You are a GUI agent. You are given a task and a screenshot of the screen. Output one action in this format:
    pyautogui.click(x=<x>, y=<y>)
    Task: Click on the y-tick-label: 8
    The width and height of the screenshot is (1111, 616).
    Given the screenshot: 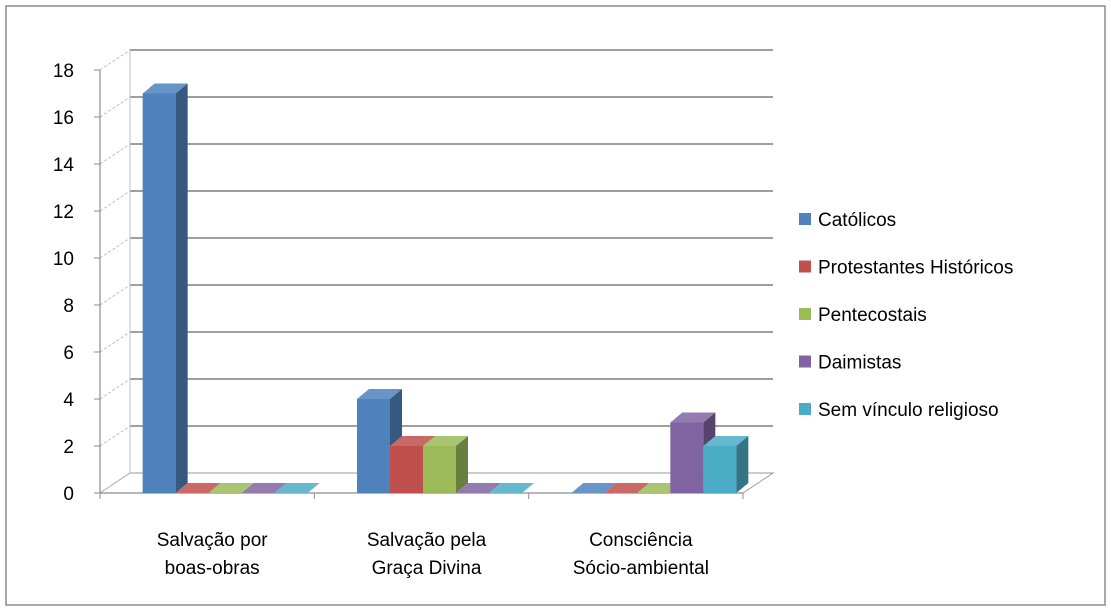 What is the action you would take?
    pyautogui.click(x=68, y=306)
    